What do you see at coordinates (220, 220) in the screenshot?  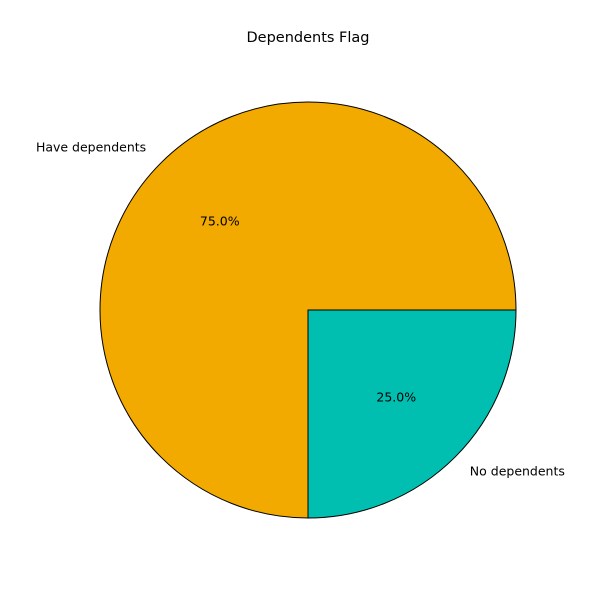 I see `slice-percent-label: 75.0%` at bounding box center [220, 220].